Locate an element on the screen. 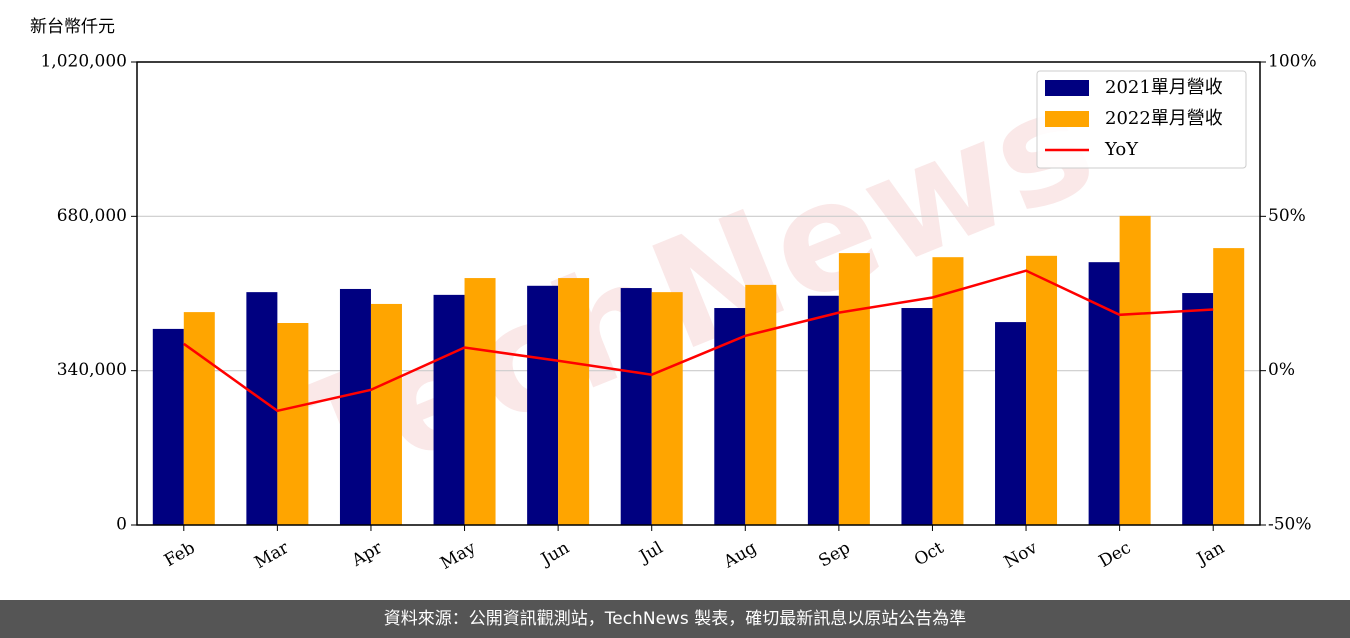 Image resolution: width=1350 pixels, height=638 pixels. x-tick-label: Jan is located at coordinates (1210, 554).